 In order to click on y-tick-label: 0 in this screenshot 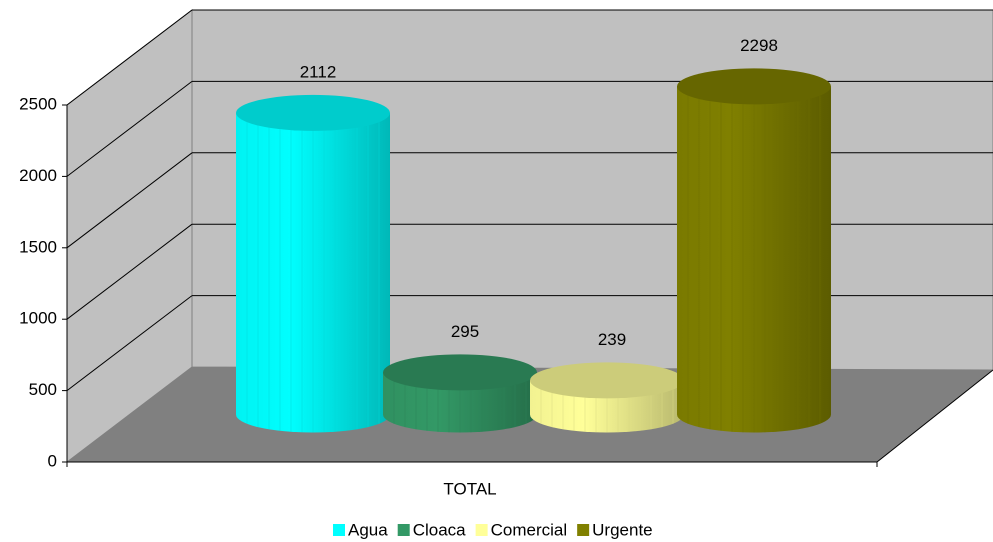, I will do `click(52, 460)`.